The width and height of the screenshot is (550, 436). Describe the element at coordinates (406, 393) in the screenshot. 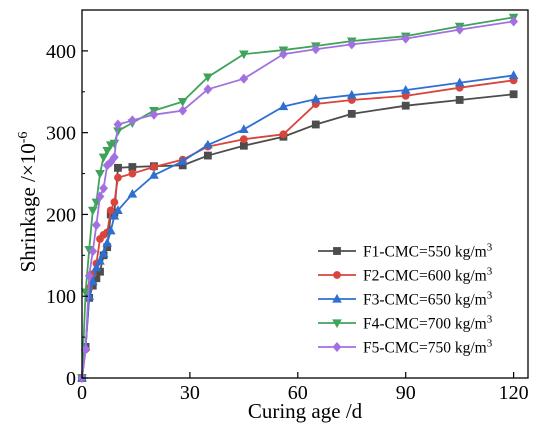

I see `x-tick-label: 90` at that location.